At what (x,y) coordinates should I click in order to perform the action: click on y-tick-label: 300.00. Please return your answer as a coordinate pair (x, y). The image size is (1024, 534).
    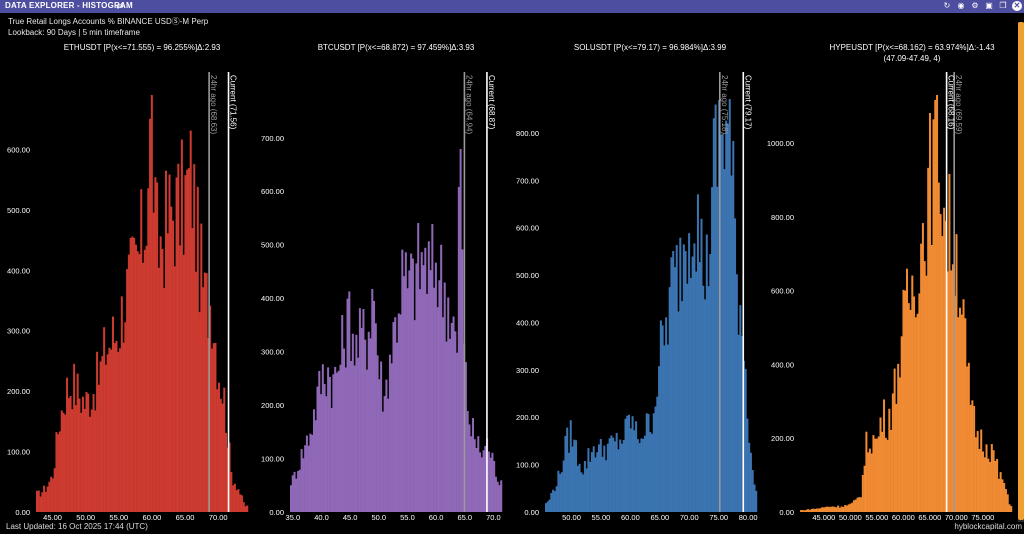
    Looking at the image, I should click on (18, 331).